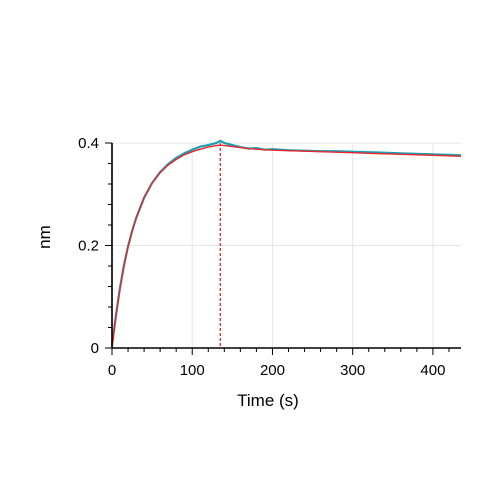  Describe the element at coordinates (88, 246) in the screenshot. I see `y-tick-label-1: 0.2` at that location.